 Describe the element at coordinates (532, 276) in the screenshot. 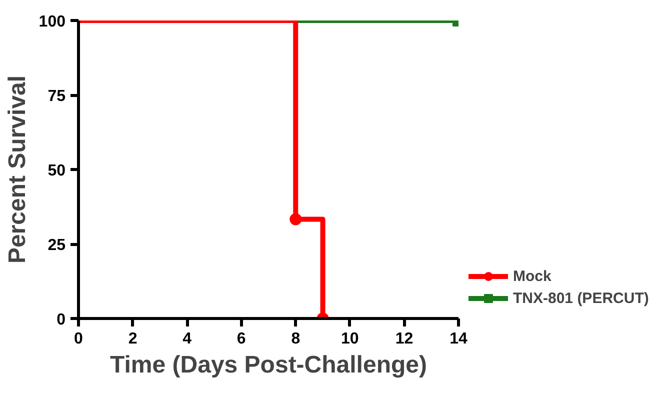

I see `legend-label: Mock` at that location.